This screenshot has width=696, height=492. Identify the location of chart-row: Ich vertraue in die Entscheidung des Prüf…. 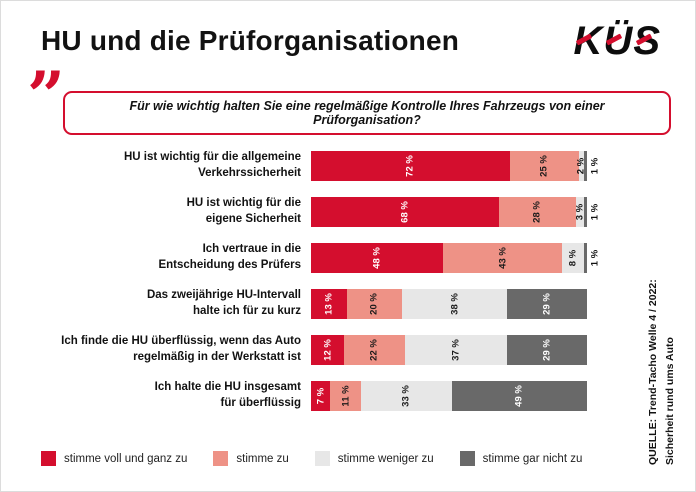
(320, 258).